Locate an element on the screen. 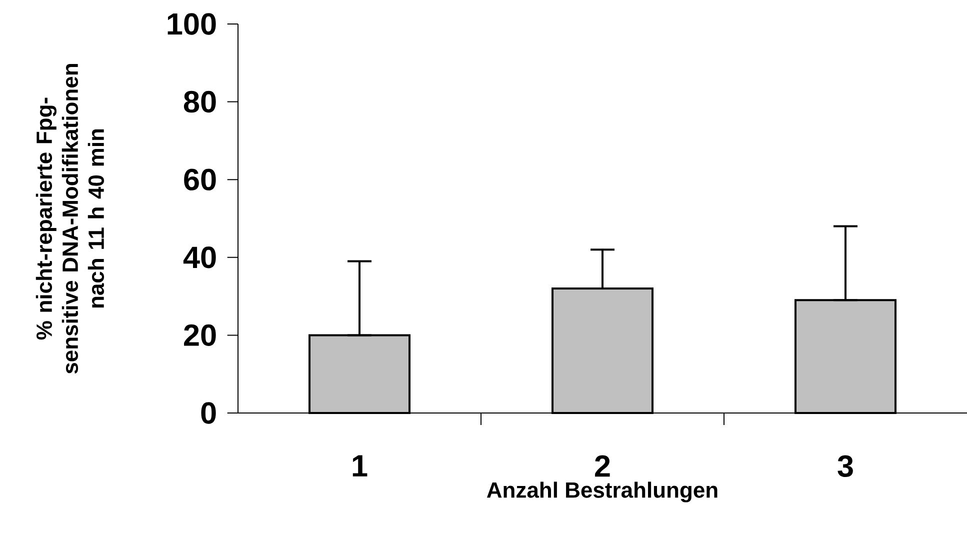 The width and height of the screenshot is (967, 541). y-tick-label: 0 is located at coordinates (208, 413).